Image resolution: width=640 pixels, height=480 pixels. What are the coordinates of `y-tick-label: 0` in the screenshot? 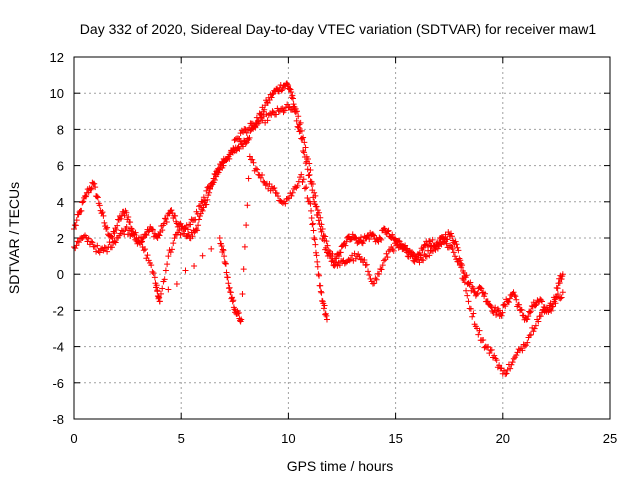 It's located at (60, 274).